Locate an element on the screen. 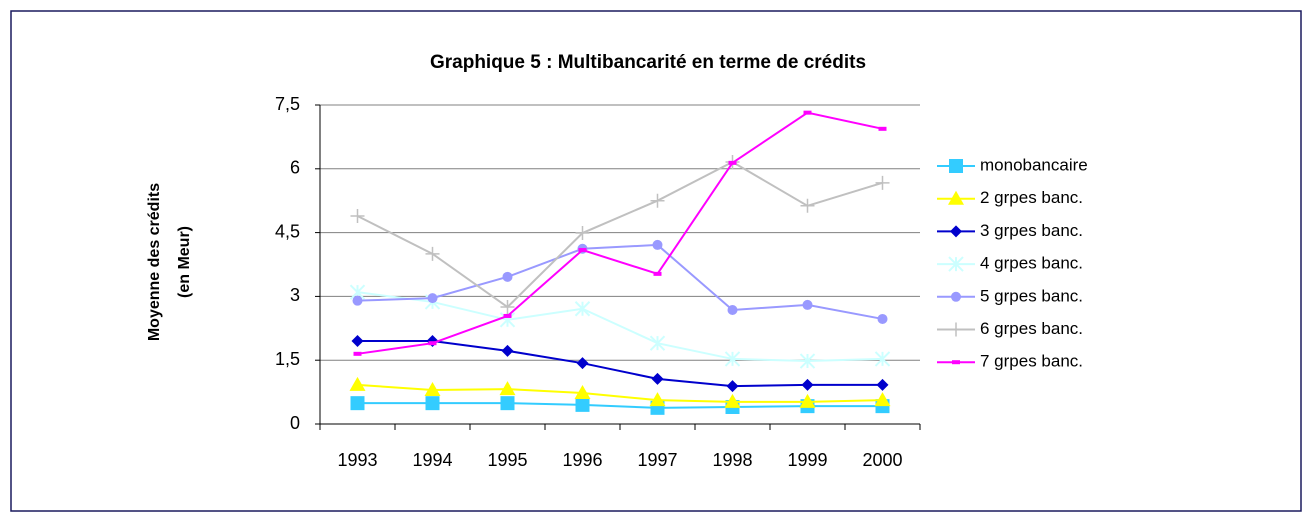 The image size is (1312, 527). legend-label: 2 grpes banc. is located at coordinates (1031, 197).